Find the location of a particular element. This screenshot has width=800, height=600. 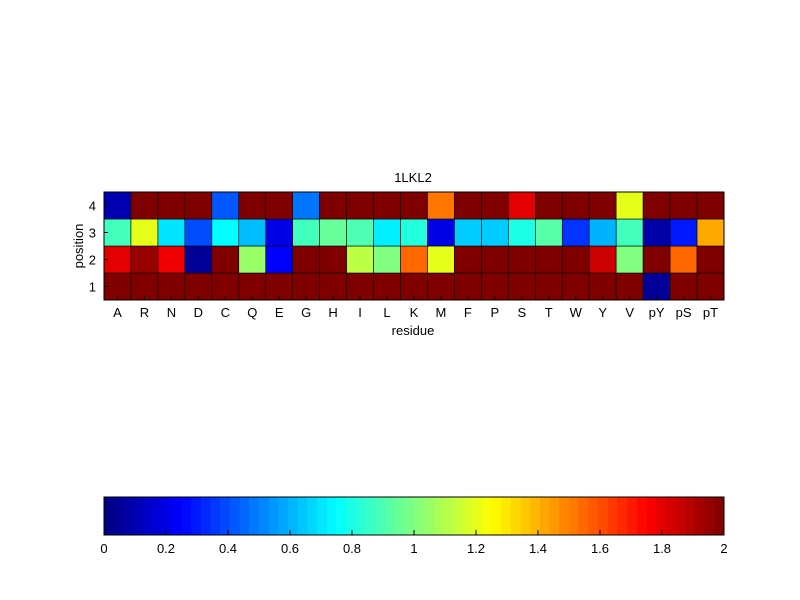

colorbar-tick-label: 0.6 is located at coordinates (290, 548).